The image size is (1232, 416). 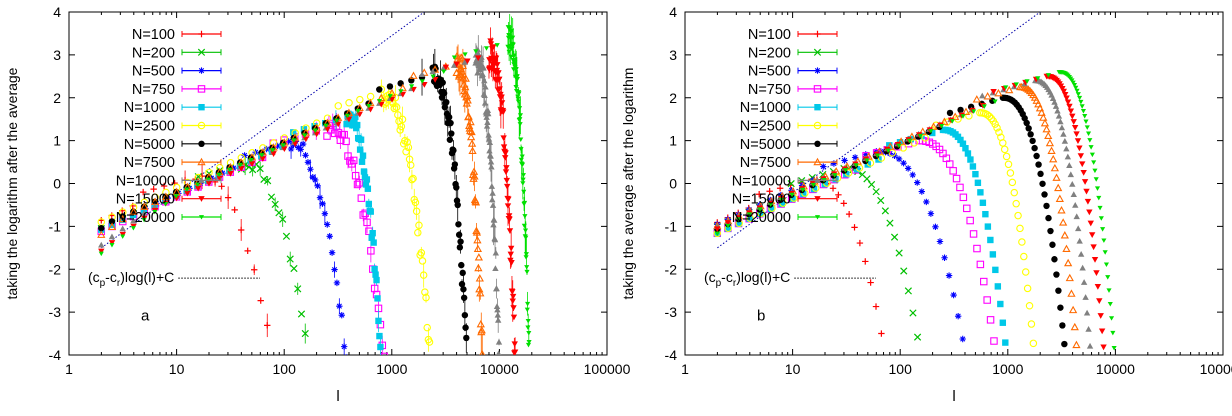 I want to click on y-axis-label: taking the average after the logarithm, so click(x=628, y=184).